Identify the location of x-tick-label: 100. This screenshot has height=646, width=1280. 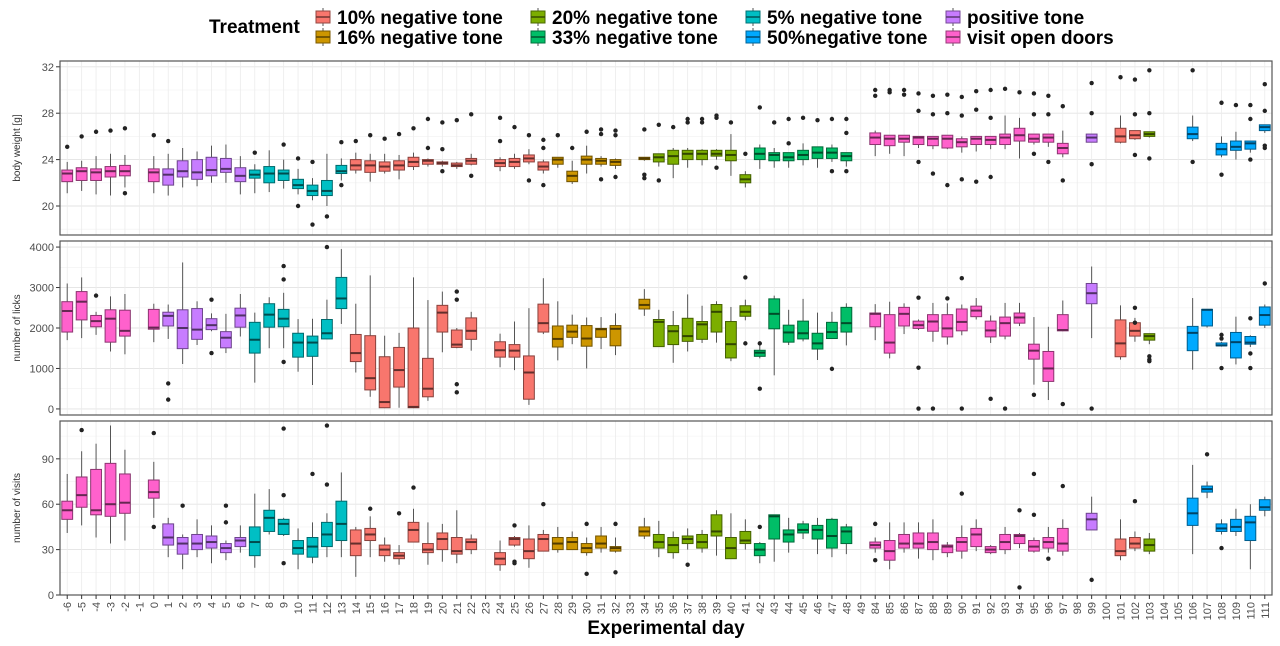
(1107, 611).